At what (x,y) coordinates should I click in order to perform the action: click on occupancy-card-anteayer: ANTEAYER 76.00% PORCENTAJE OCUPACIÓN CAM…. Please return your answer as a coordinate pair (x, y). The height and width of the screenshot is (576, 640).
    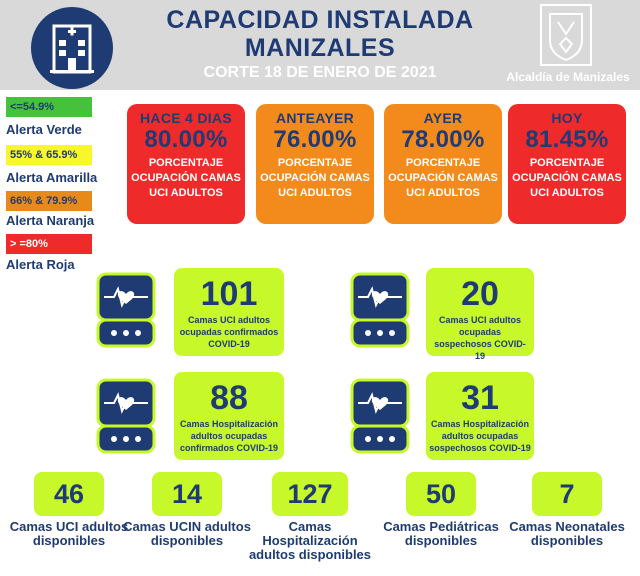
    Looking at the image, I should click on (315, 164).